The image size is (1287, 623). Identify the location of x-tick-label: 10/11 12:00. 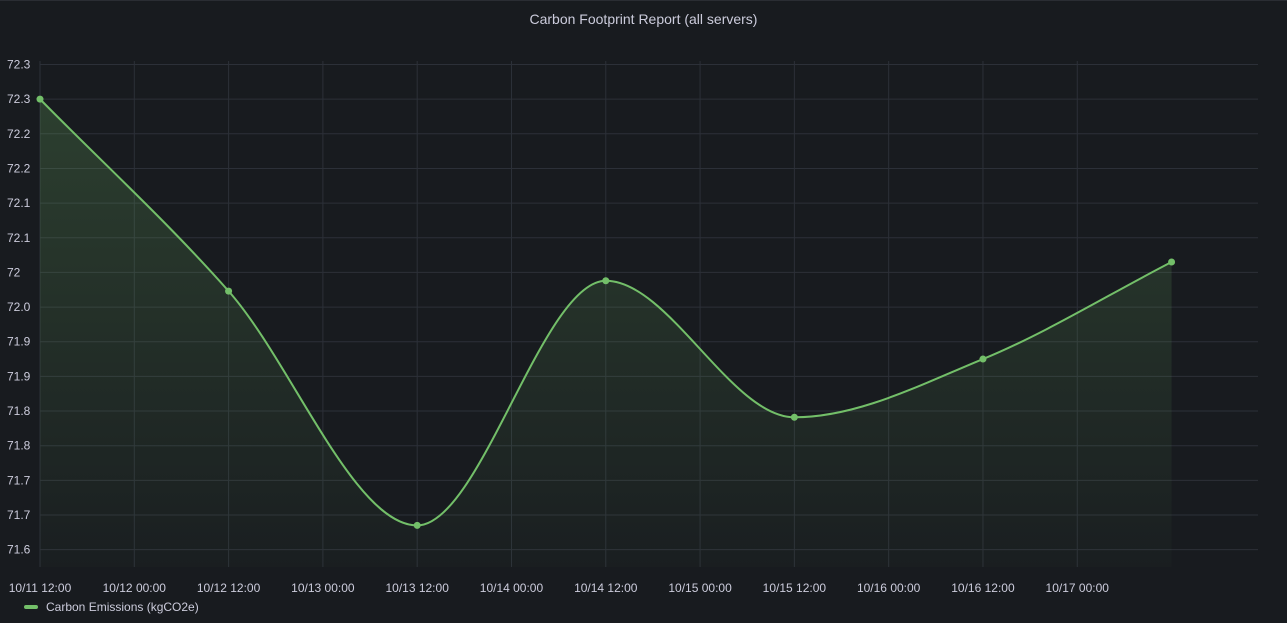
(40, 588).